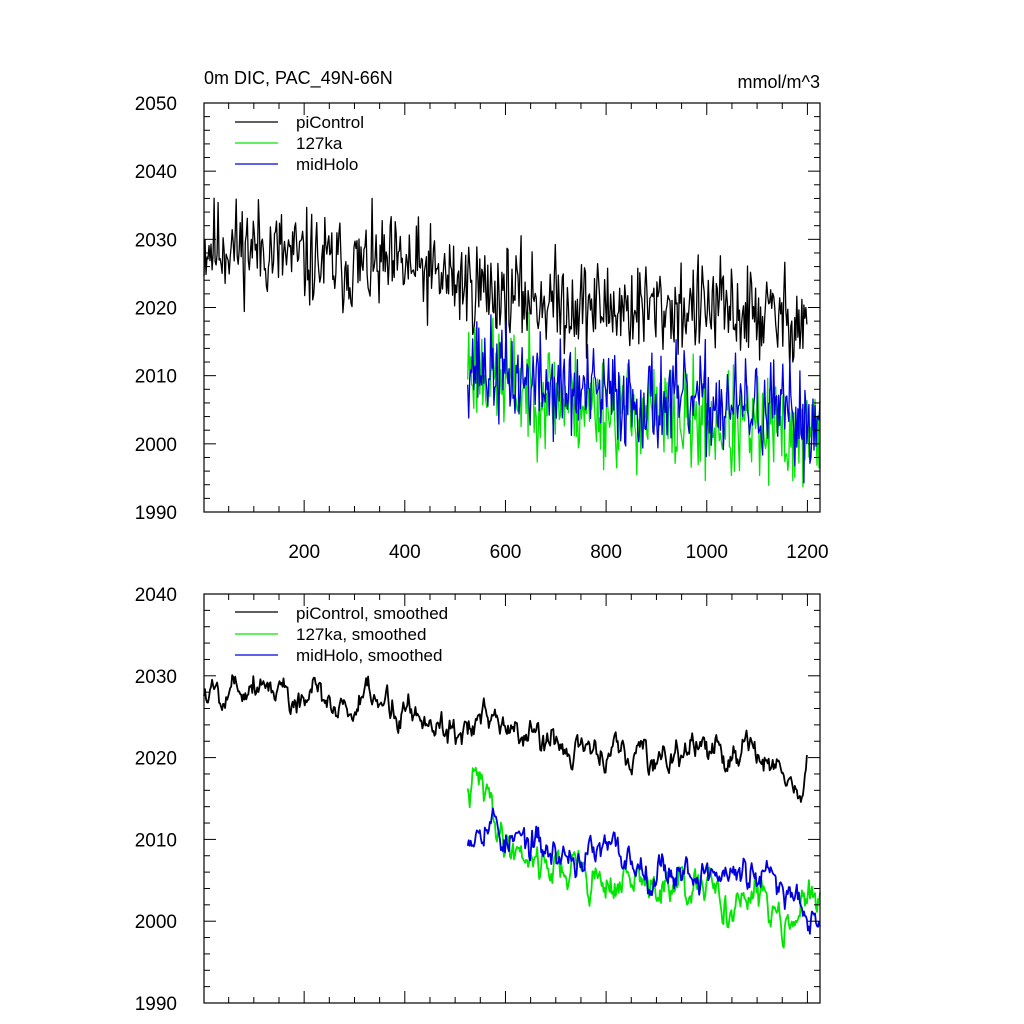  Describe the element at coordinates (644, 399) in the screenshot. I see `series-line-midholo` at that location.